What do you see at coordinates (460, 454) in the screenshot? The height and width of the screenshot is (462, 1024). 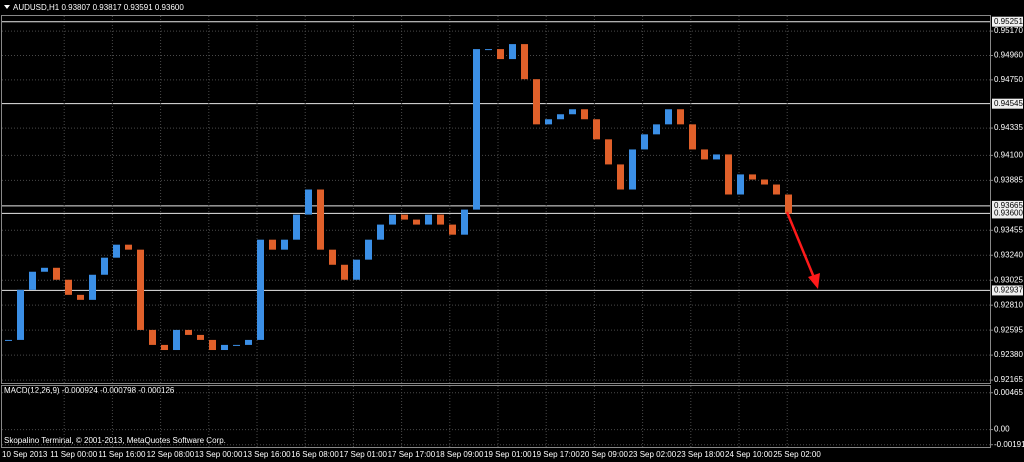 I see `x-tick-label: 18 Sep 09:00` at bounding box center [460, 454].